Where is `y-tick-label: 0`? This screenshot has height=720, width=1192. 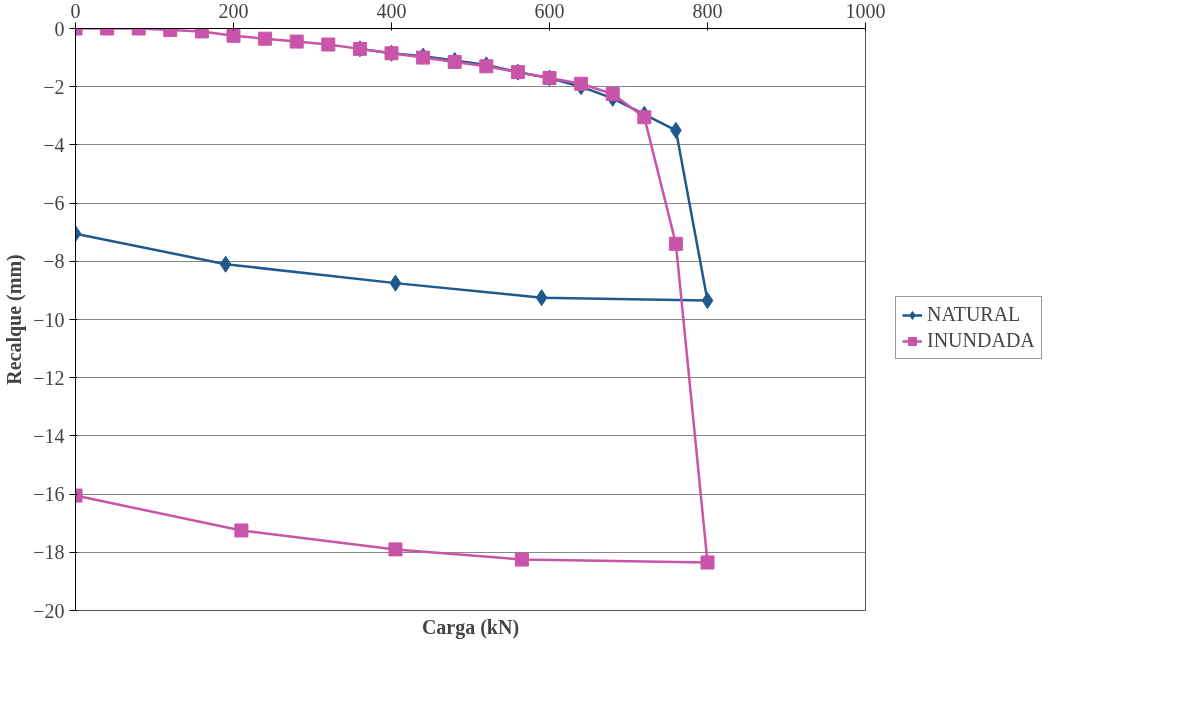
y-tick-label: 0 is located at coordinates (59, 28).